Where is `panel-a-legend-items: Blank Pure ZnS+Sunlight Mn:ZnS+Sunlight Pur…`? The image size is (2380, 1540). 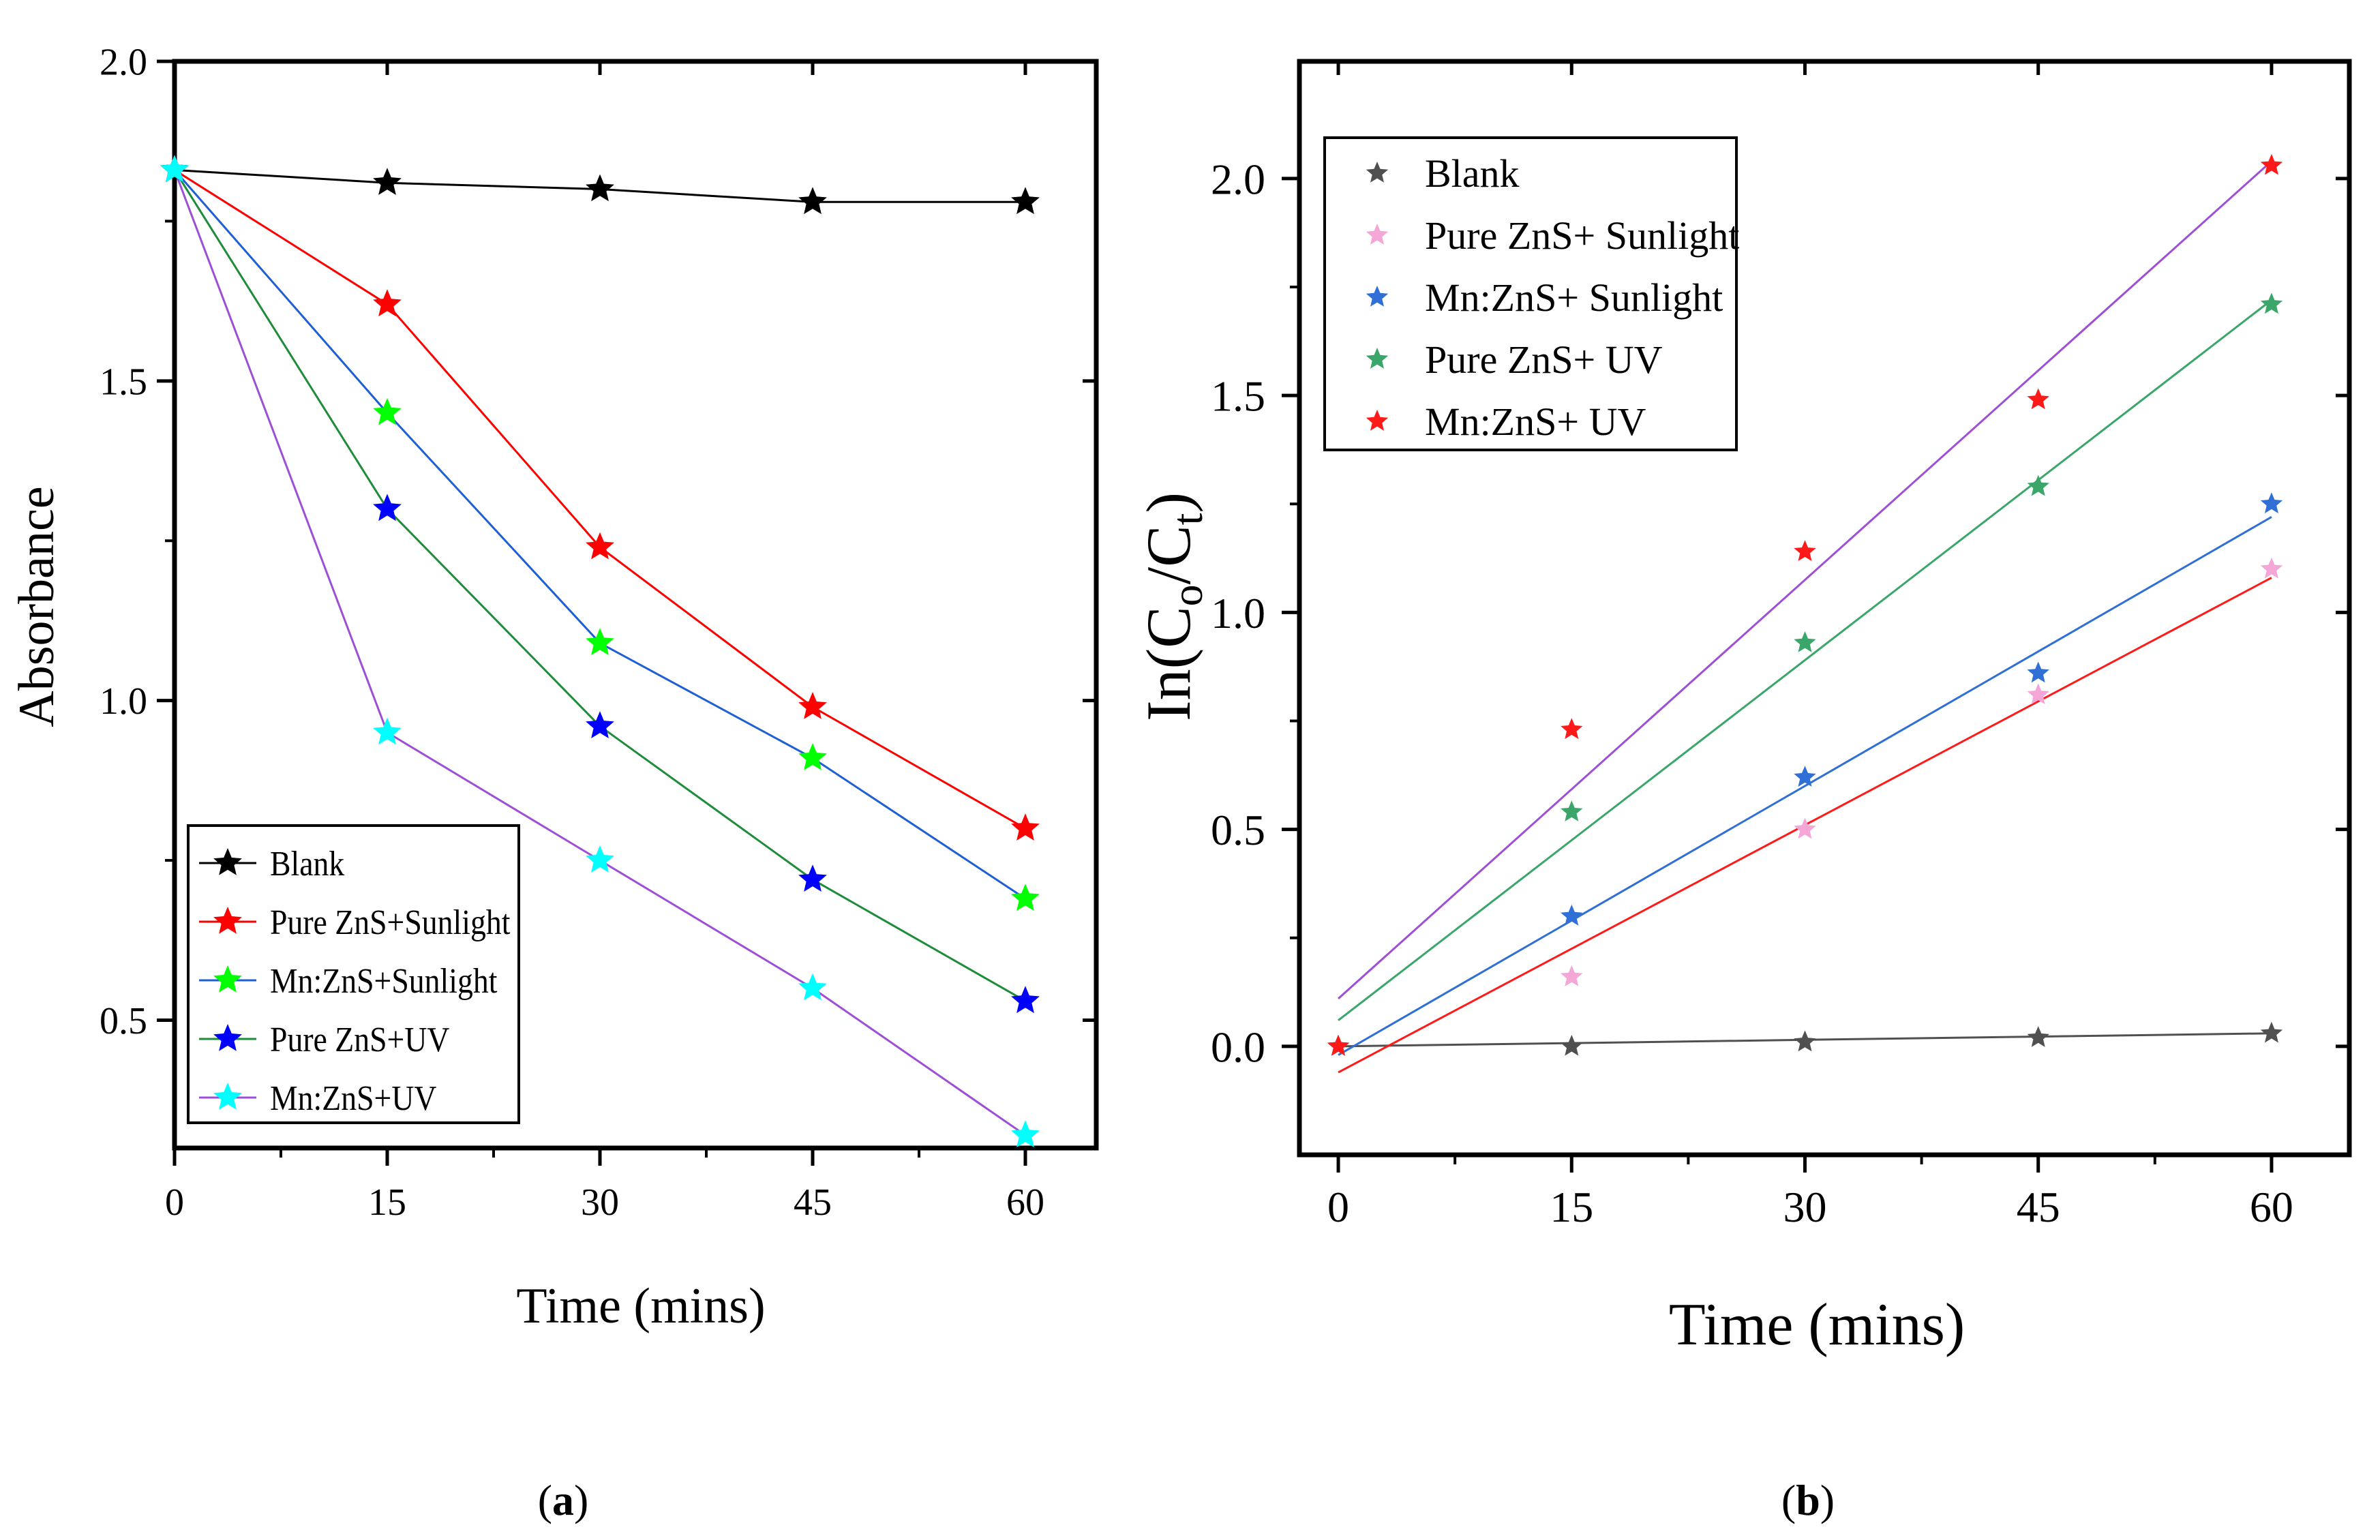 panel-a-legend-items: Blank Pure ZnS+Sunlight Mn:ZnS+Sunlight Pur… is located at coordinates (355, 981).